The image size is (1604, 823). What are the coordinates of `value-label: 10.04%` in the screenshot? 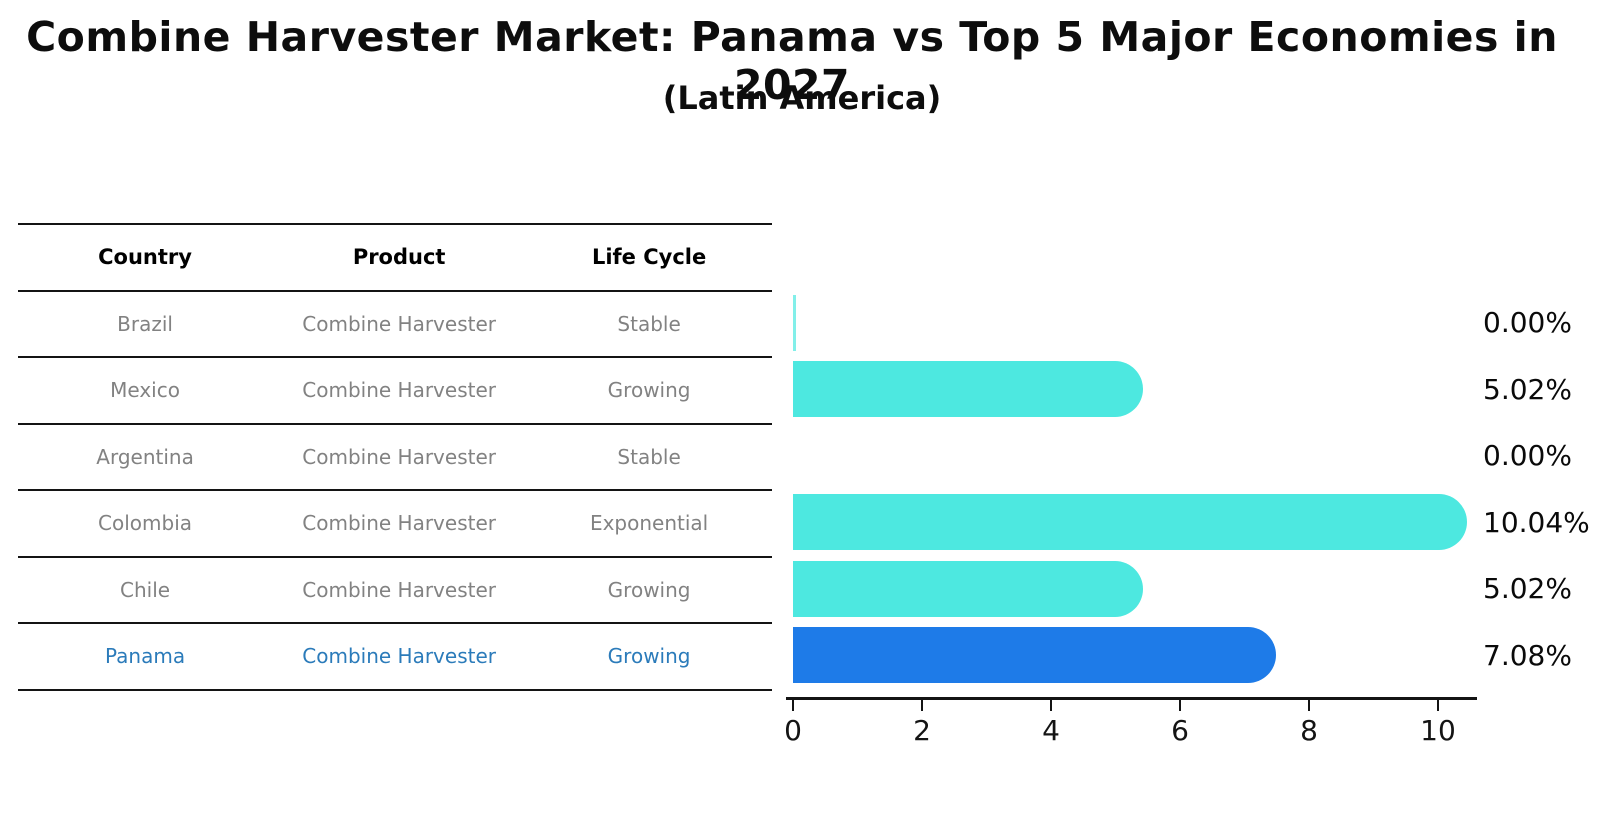 It's located at (1536, 522).